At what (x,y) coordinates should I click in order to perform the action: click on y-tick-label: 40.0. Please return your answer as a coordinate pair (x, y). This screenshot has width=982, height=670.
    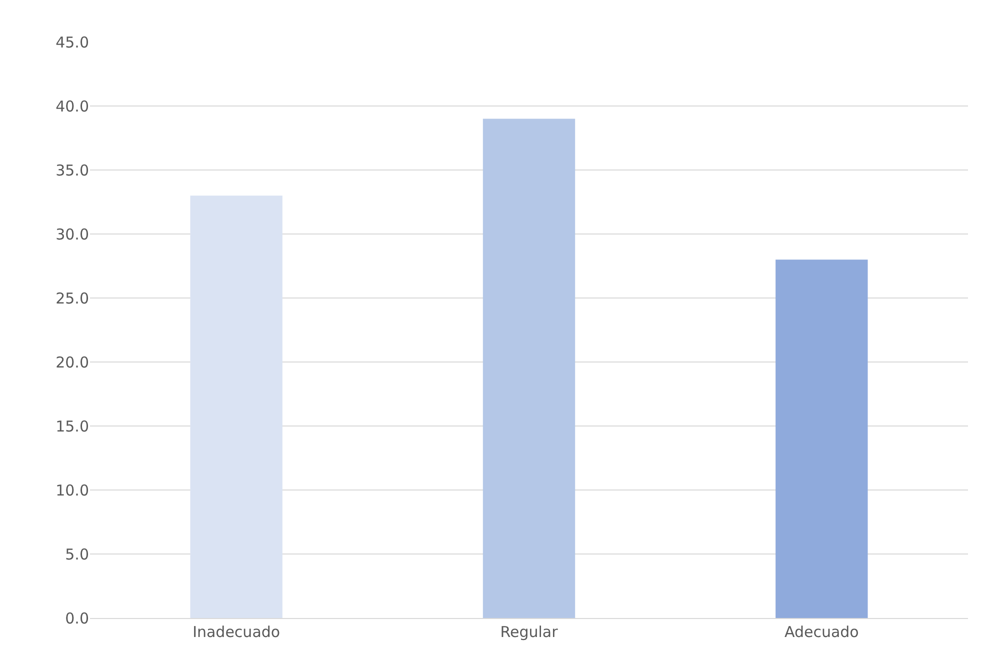
    Looking at the image, I should click on (72, 106).